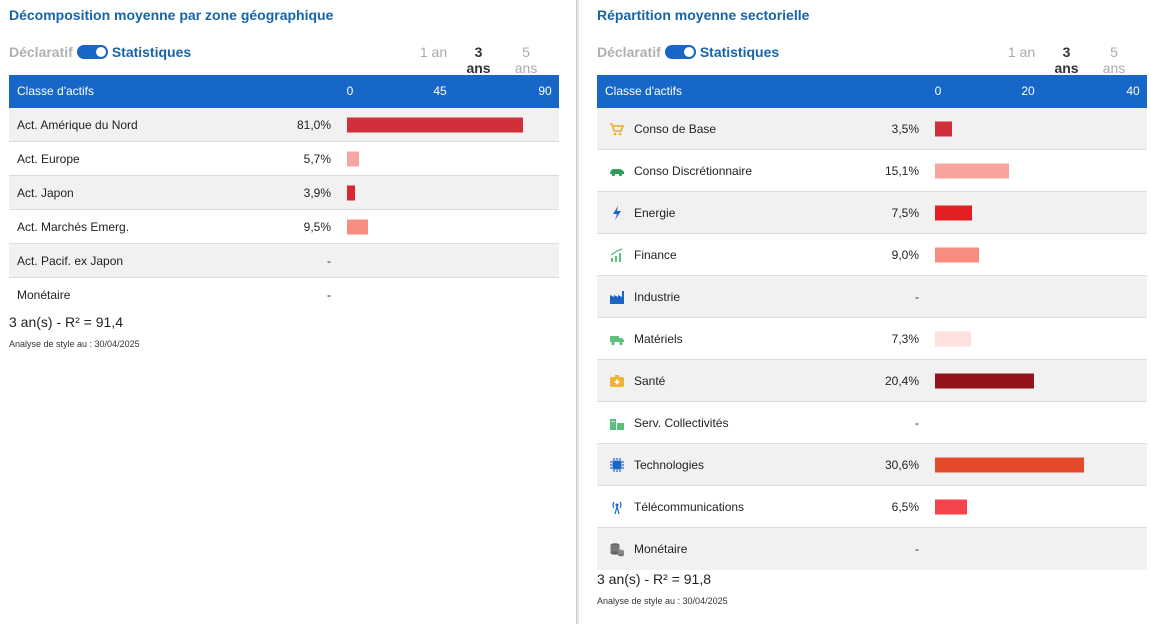 Image resolution: width=1151 pixels, height=624 pixels. What do you see at coordinates (872, 423) in the screenshot?
I see `table-row: Serv. Collectivités -` at bounding box center [872, 423].